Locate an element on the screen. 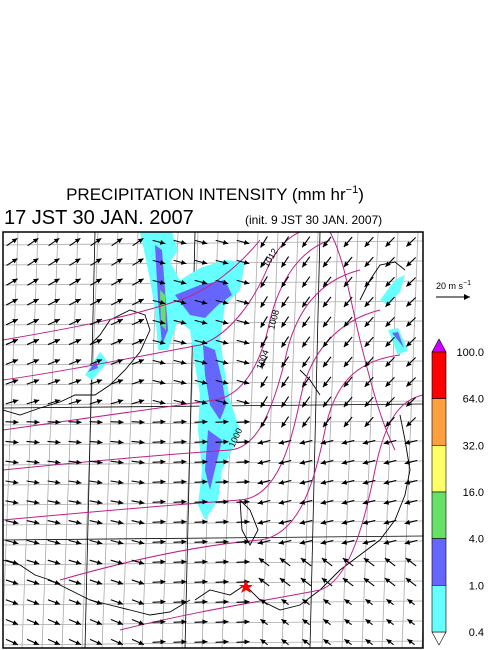  colorbar-over is located at coordinates (439, 345).